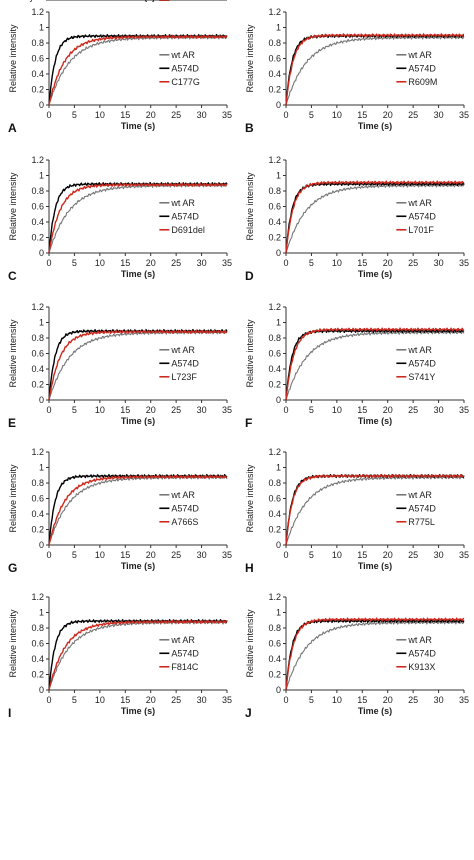 The height and width of the screenshot is (860, 474). Describe the element at coordinates (188, 230) in the screenshot. I see `legend-label: D691del` at that location.